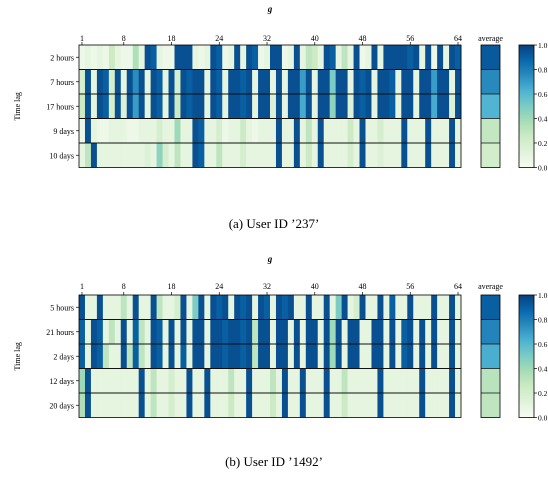 This screenshot has height=485, width=548. I want to click on x-tick-label: 48, so click(363, 286).